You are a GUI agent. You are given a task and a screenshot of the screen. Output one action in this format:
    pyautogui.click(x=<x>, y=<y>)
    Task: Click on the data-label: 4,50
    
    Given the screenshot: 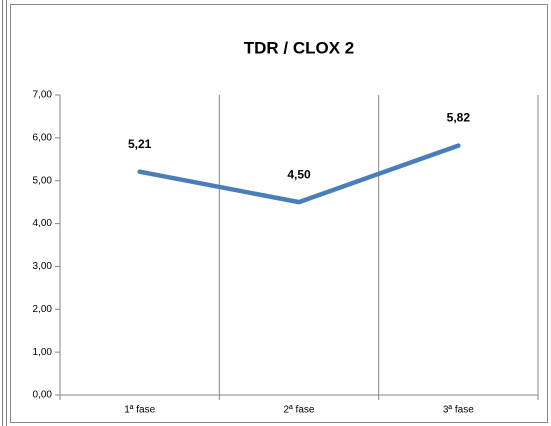 What is the action you would take?
    pyautogui.click(x=299, y=174)
    